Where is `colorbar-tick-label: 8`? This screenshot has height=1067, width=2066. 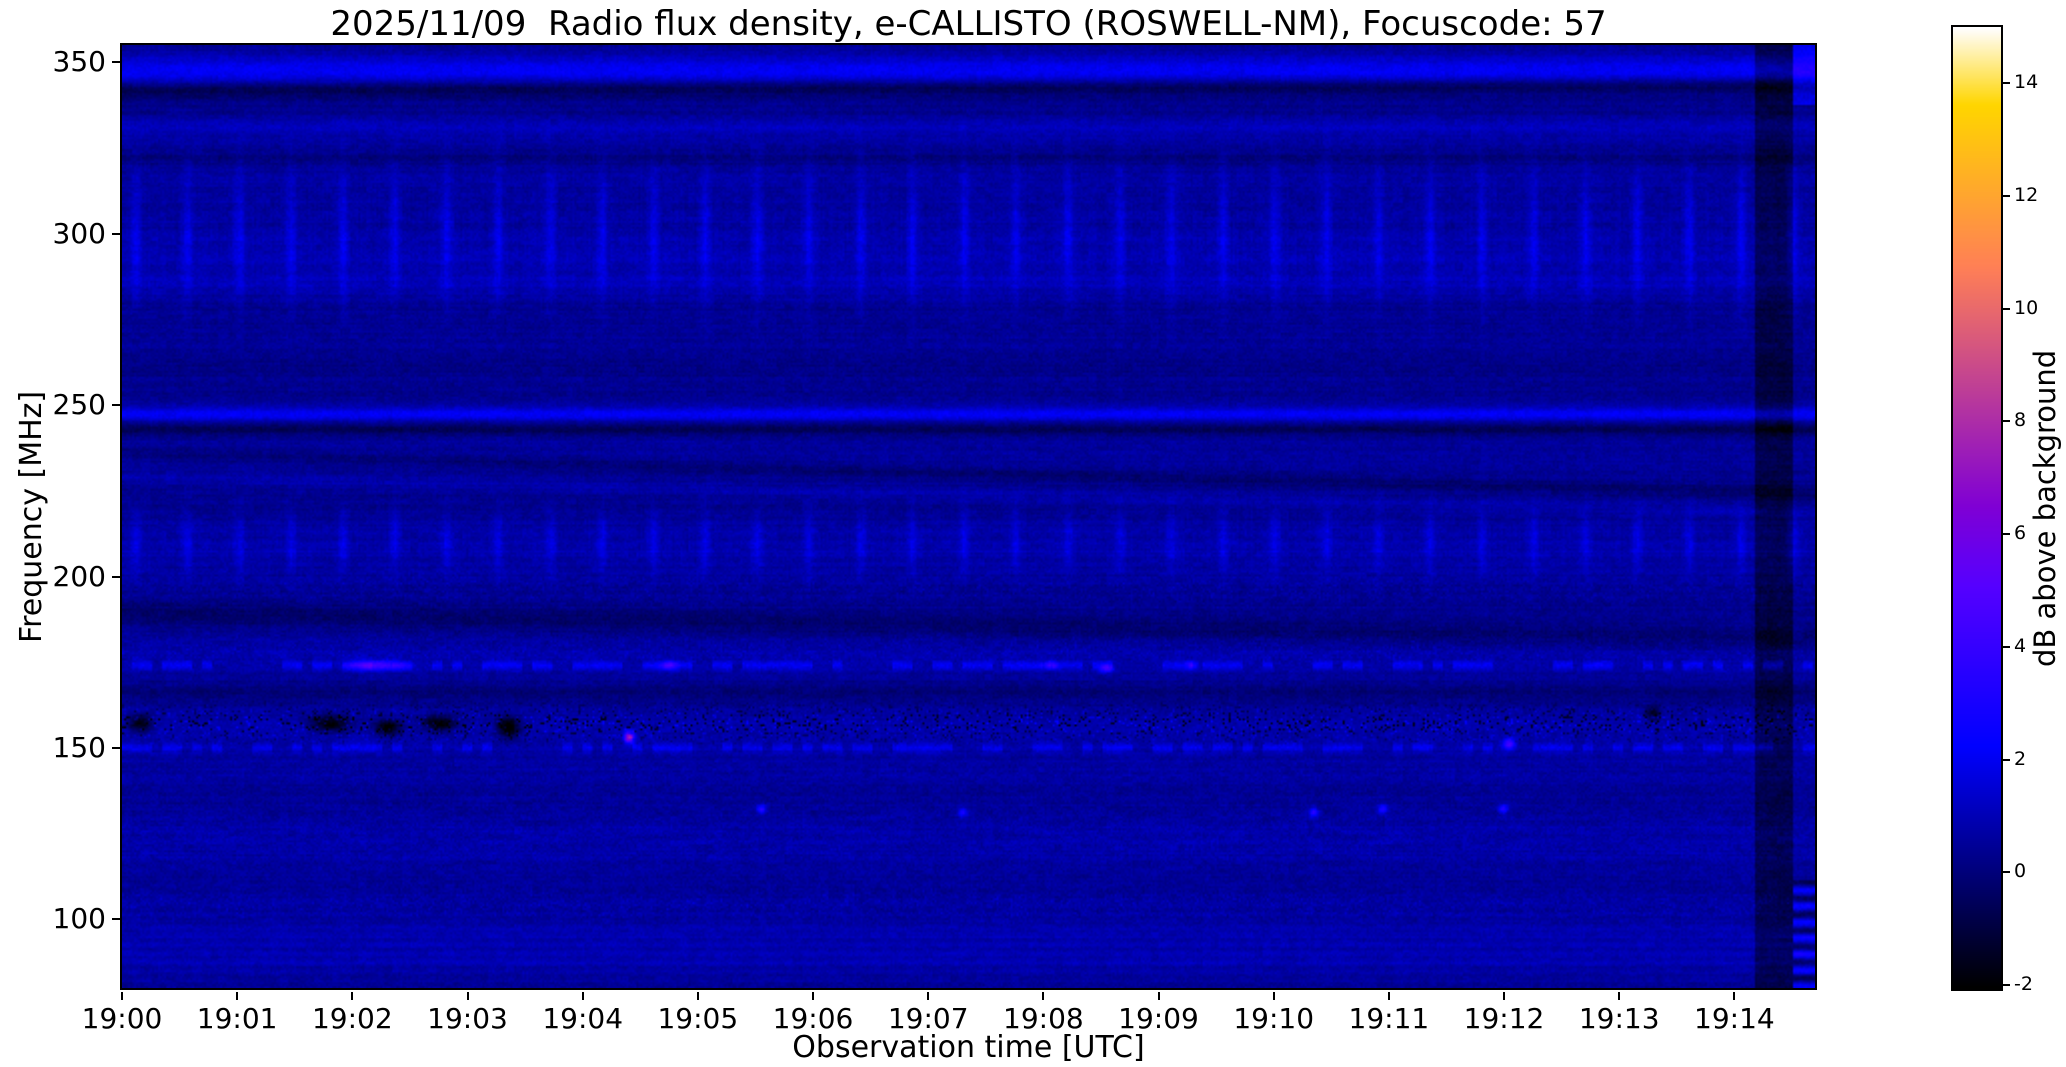
colorbar-tick-label: 8 is located at coordinates (2020, 420).